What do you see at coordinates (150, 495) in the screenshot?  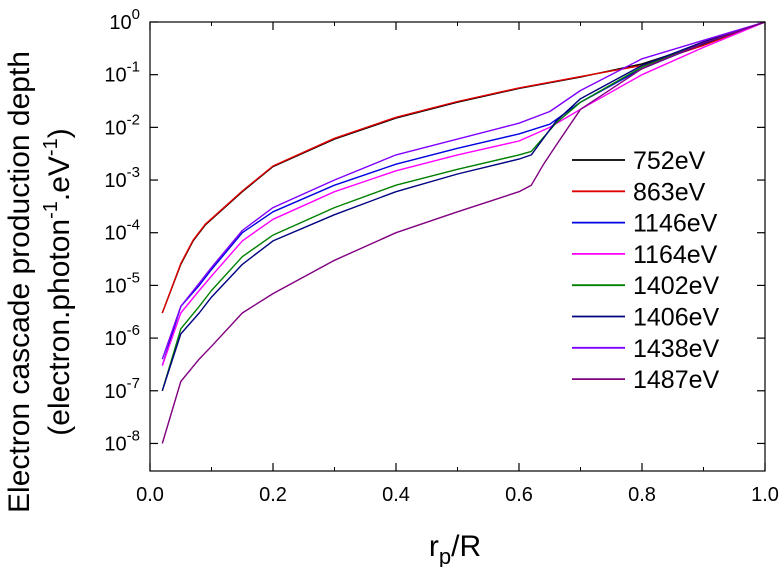 I see `x-tick-label: 0.0` at bounding box center [150, 495].